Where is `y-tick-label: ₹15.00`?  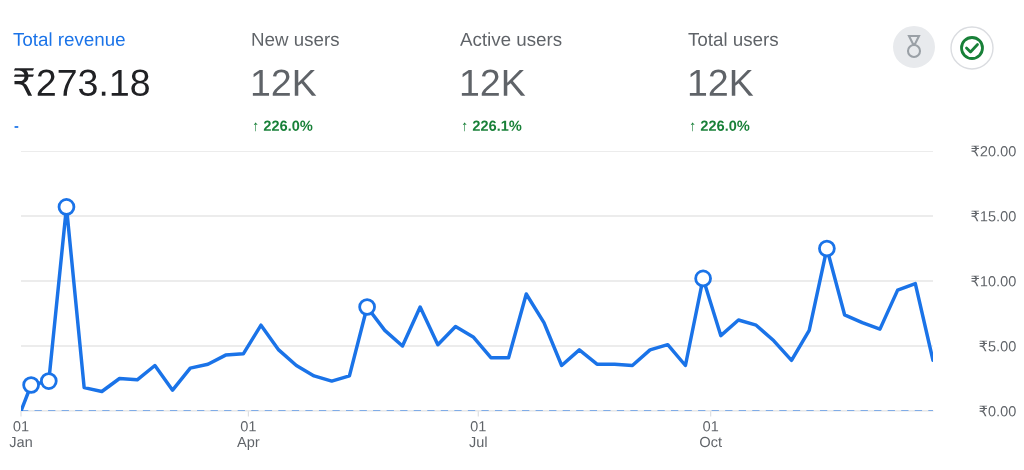 y-tick-label: ₹15.00 is located at coordinates (993, 216).